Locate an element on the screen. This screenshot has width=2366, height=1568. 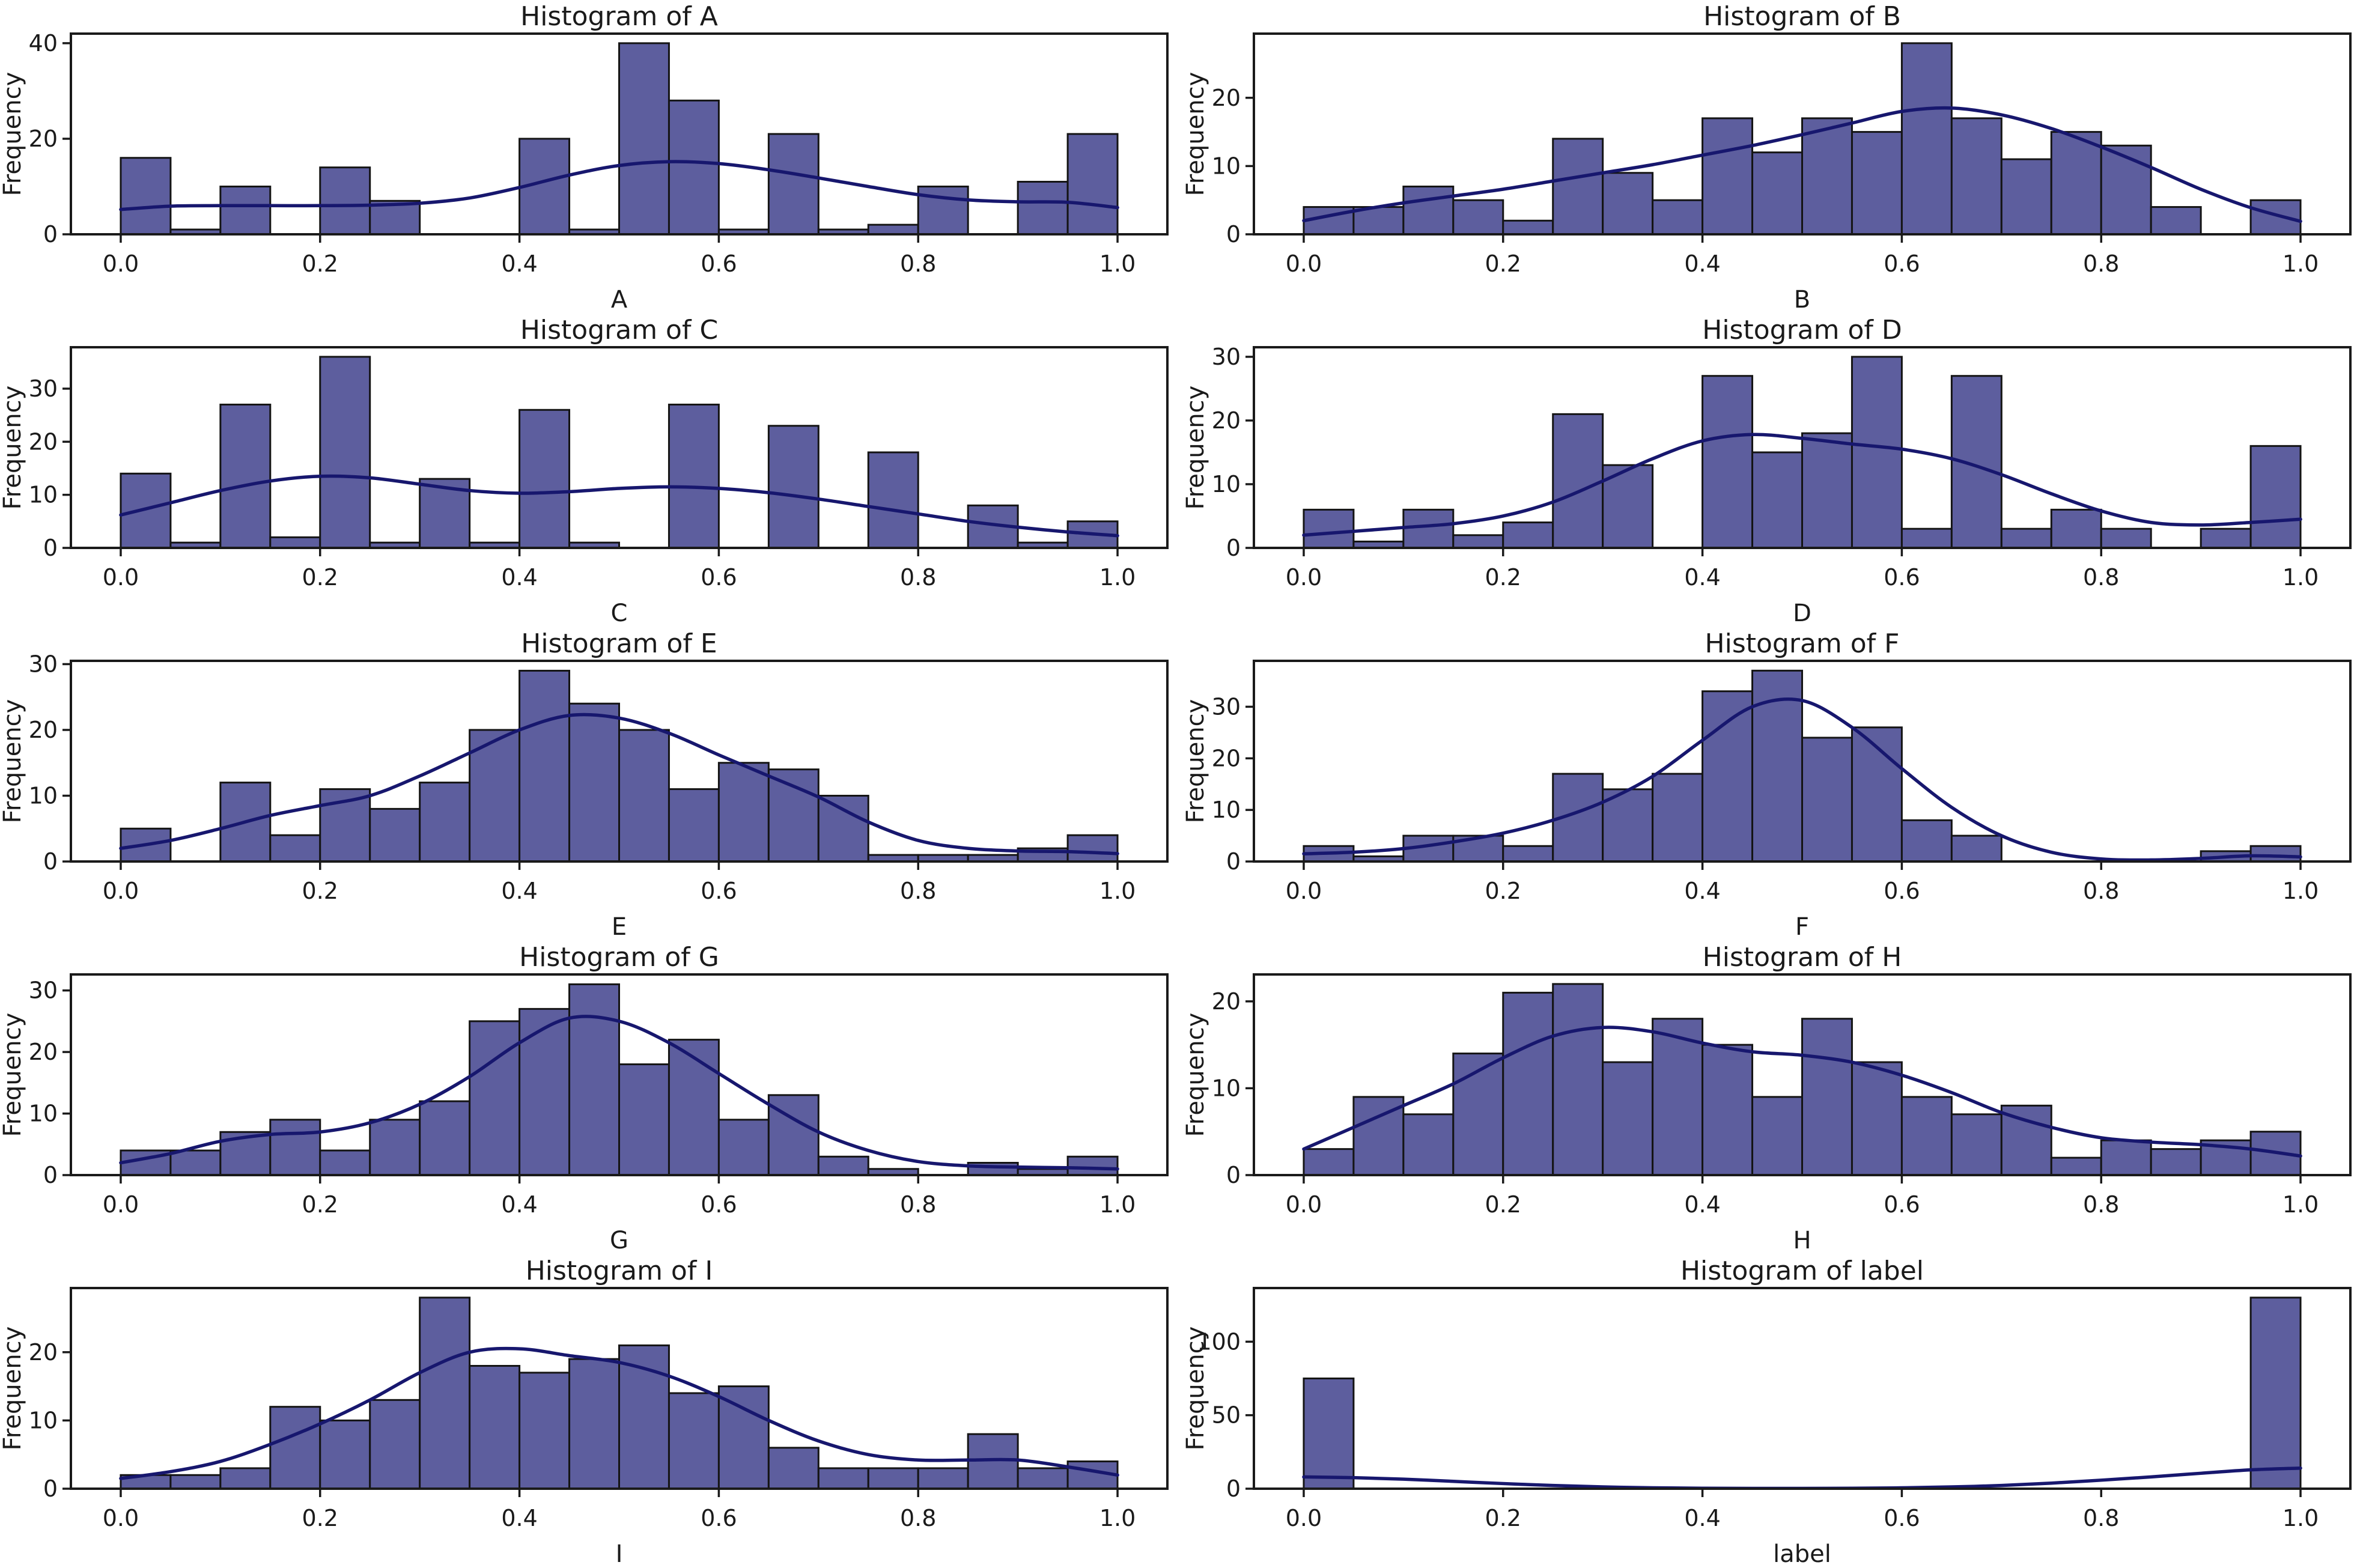
subplot-title: Histogram of H is located at coordinates (1802, 957).